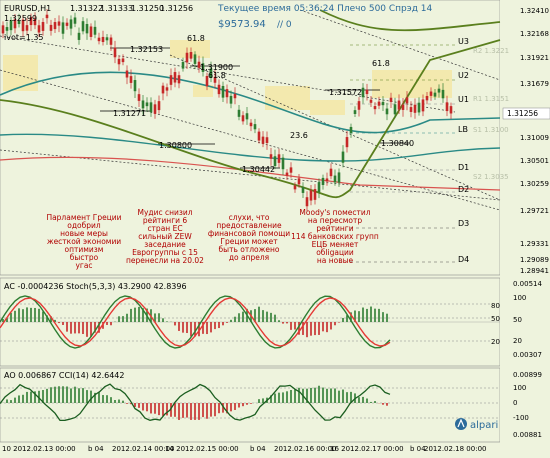 The width and height of the screenshot is (550, 458). I want to click on pivot-level-label: U3, so click(463, 41).